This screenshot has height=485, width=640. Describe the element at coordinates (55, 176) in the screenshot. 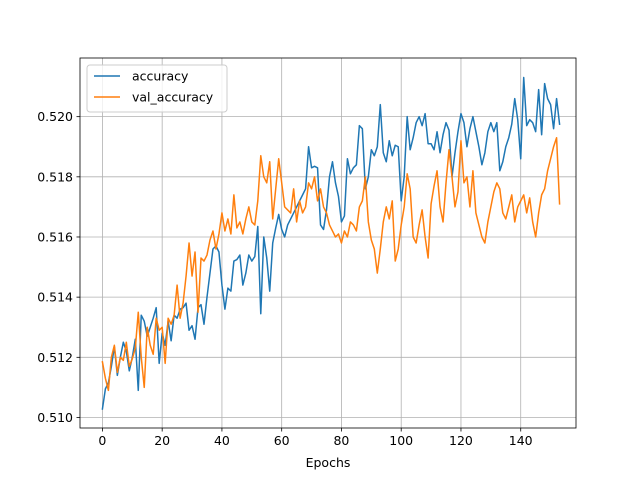

I see `y-tick-label: 0.518` at that location.